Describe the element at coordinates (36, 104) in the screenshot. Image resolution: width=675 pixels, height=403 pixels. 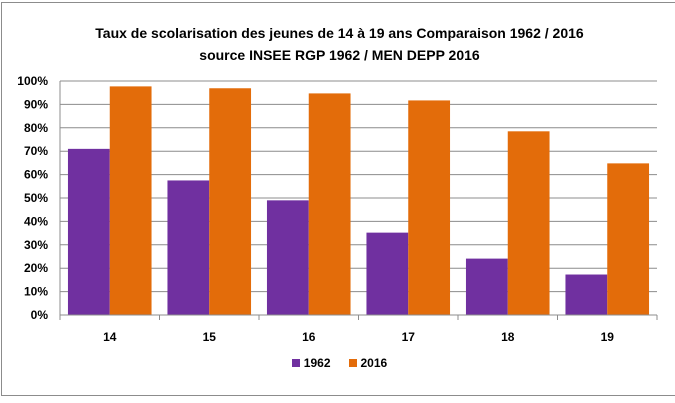
I see `y-tick-label: 90%` at that location.